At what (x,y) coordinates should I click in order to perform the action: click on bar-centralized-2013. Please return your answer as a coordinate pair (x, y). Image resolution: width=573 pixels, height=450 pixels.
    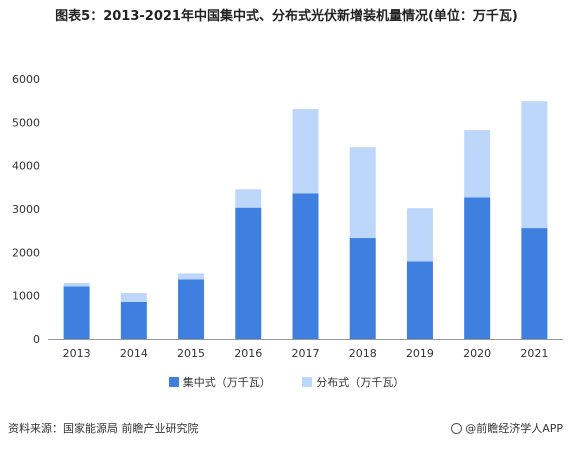
    Looking at the image, I should click on (76, 312).